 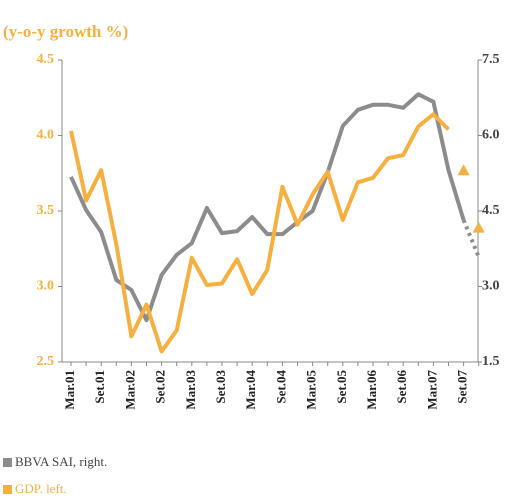 What do you see at coordinates (280, 387) in the screenshot?
I see `x-tick-label: Set.04` at bounding box center [280, 387].